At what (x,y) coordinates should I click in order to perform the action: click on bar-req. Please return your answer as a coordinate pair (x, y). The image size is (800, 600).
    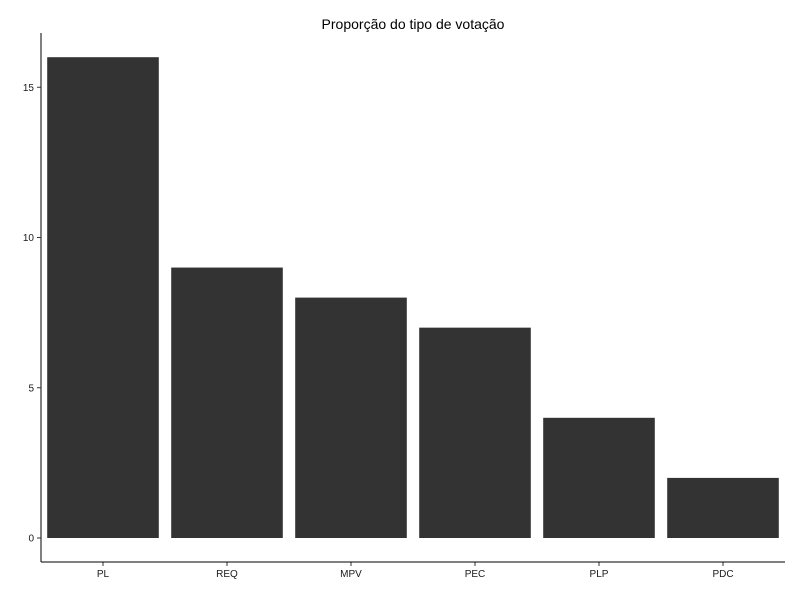
    Looking at the image, I should click on (227, 402).